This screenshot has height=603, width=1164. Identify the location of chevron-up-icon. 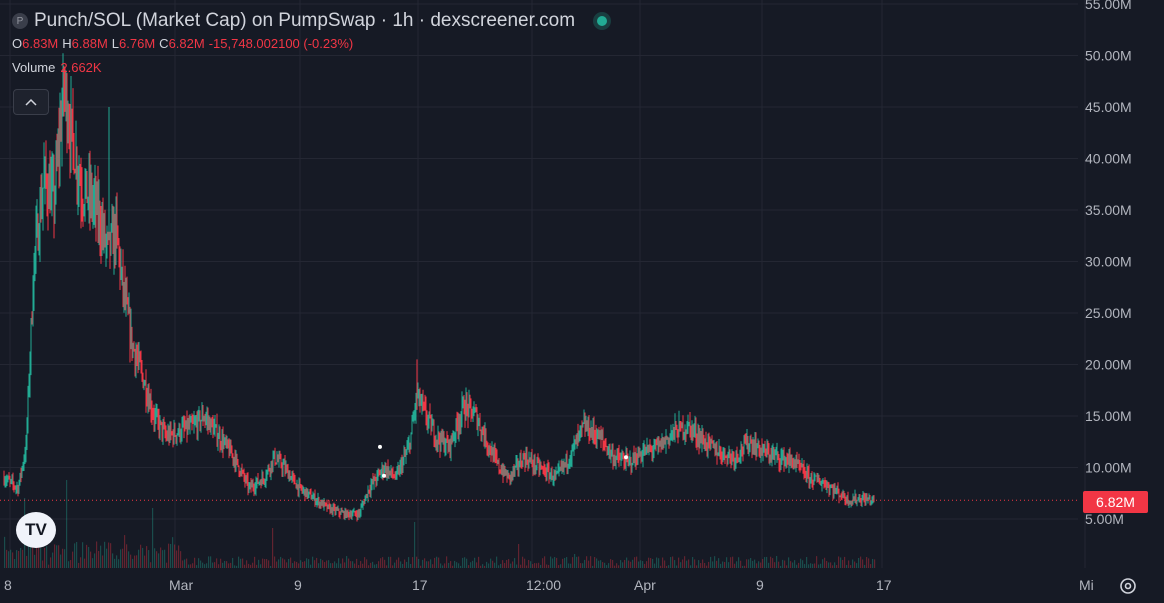
(31, 102).